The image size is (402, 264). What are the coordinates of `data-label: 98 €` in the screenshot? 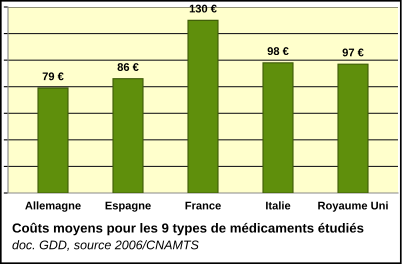 It's located at (278, 51).